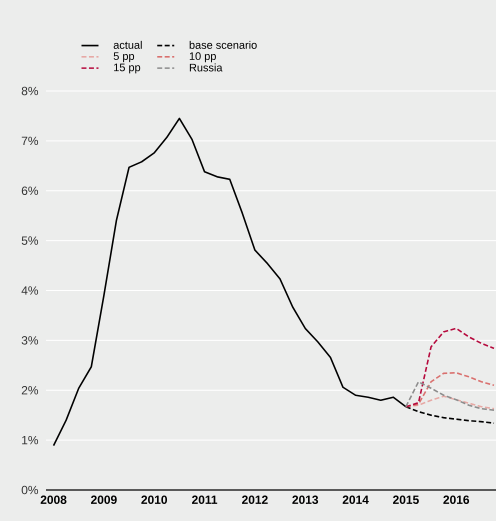 Image resolution: width=497 pixels, height=521 pixels. Describe the element at coordinates (30, 141) in the screenshot. I see `y-tick-label: 7%` at that location.